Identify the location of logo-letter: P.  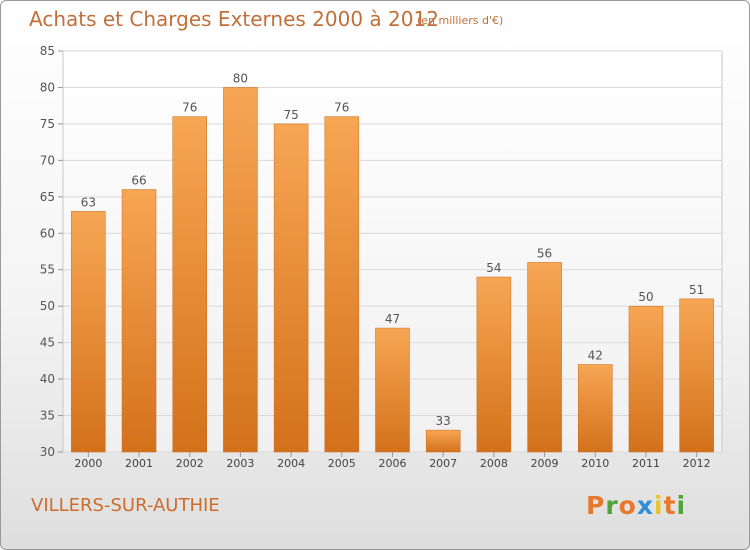
(596, 505).